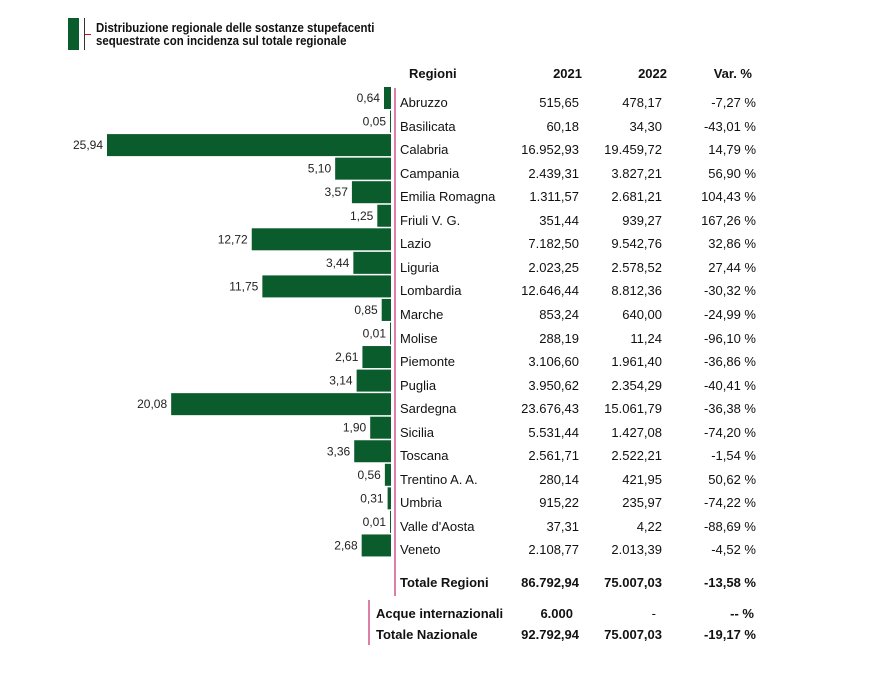 The image size is (877, 681). Describe the element at coordinates (553, 267) in the screenshot. I see `value-2021: 2.023,25` at that location.